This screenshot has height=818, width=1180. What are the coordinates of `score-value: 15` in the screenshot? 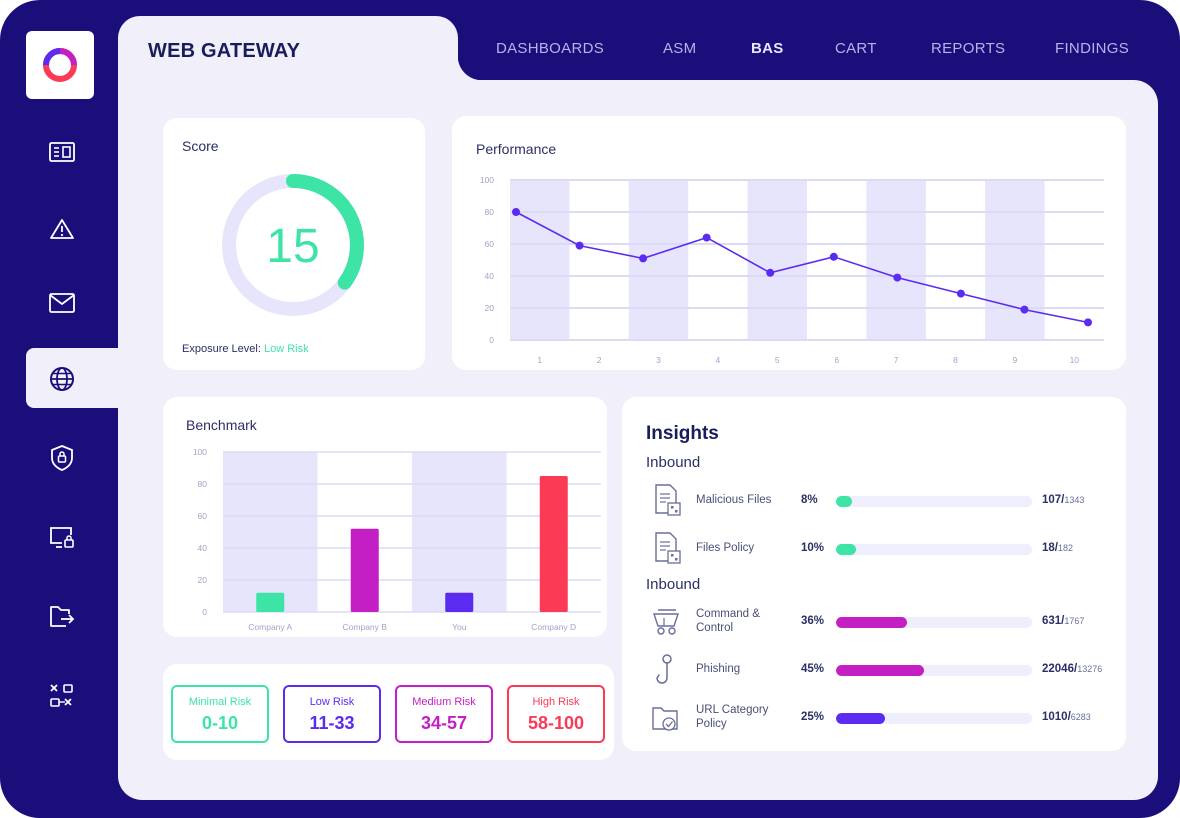 It's located at (292, 246).